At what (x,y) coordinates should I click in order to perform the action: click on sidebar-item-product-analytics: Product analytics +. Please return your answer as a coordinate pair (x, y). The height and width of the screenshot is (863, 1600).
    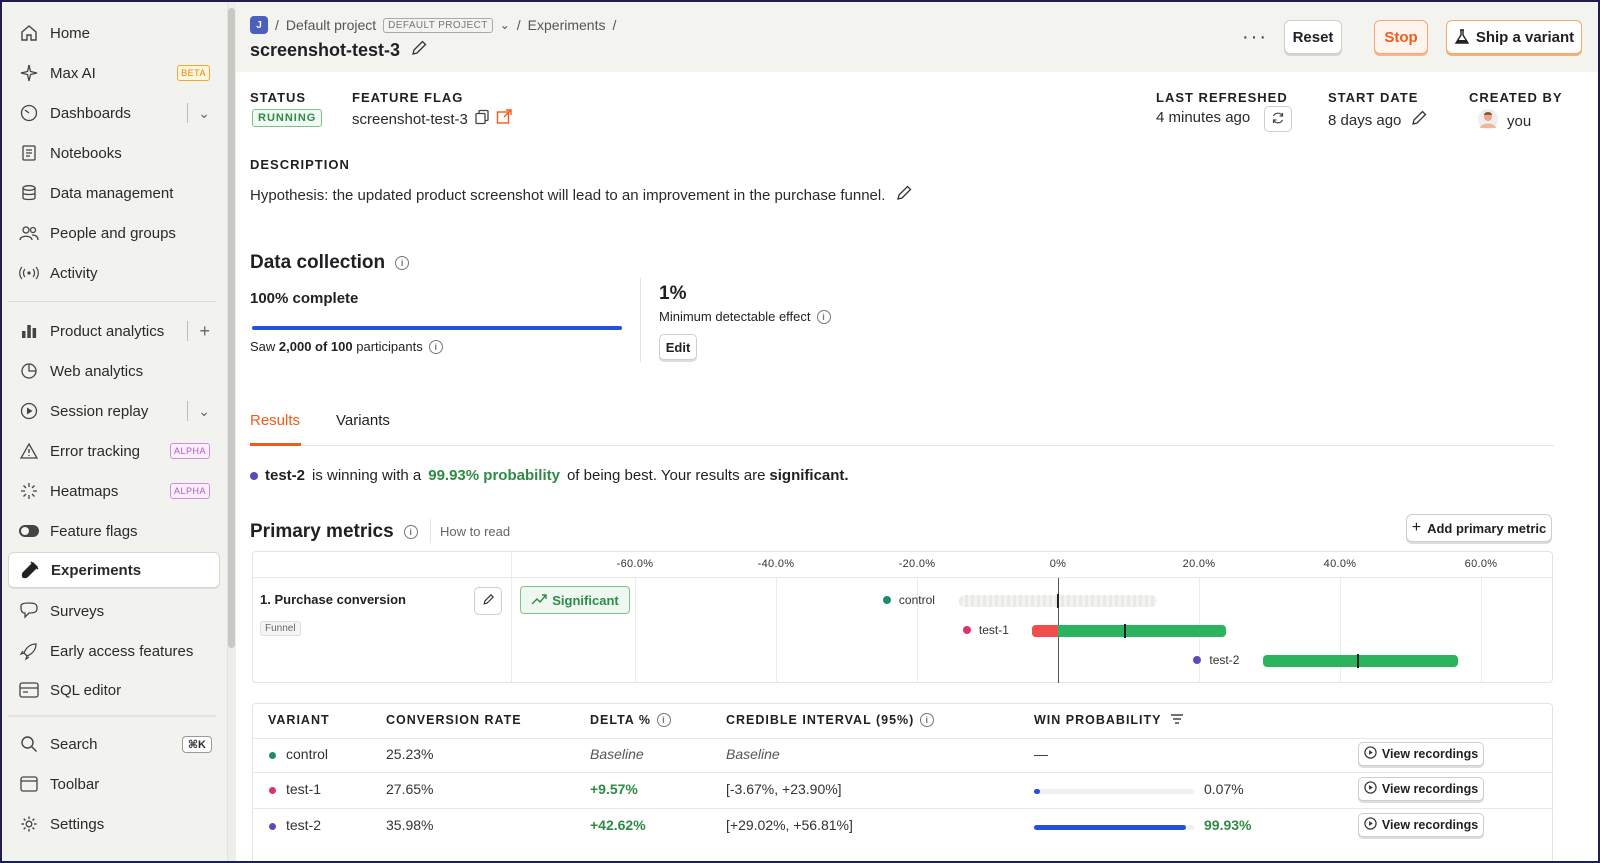
    Looking at the image, I should click on (114, 331).